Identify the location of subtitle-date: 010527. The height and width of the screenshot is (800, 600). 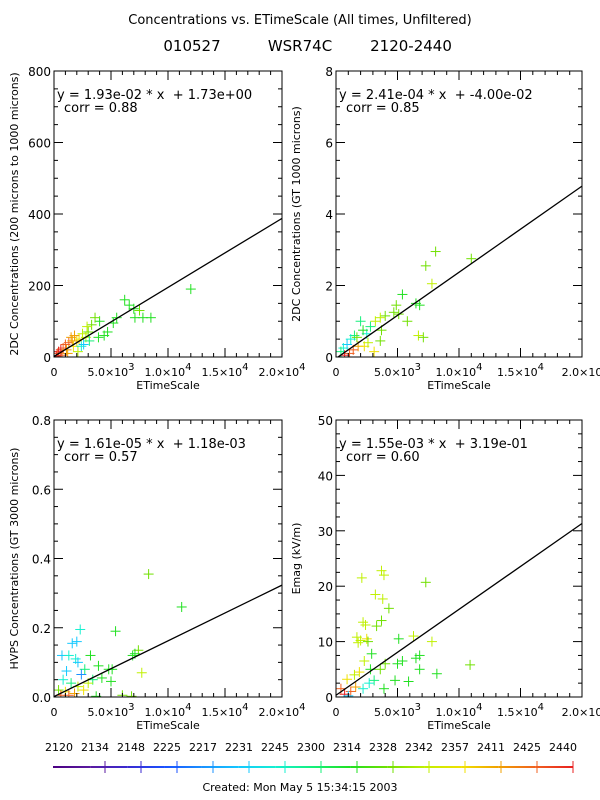
(191, 46).